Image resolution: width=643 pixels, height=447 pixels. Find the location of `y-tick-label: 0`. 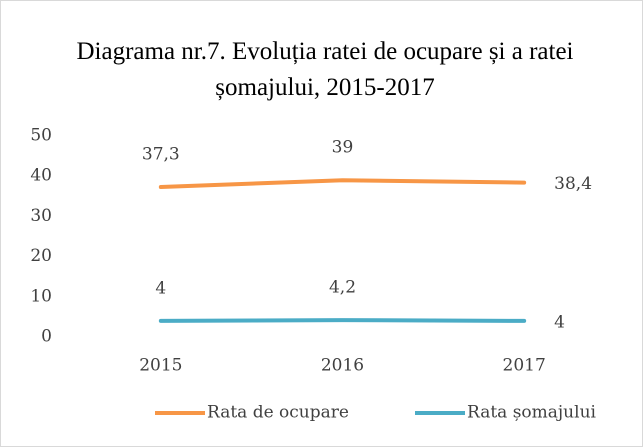

y-tick-label: 0 is located at coordinates (46, 337).